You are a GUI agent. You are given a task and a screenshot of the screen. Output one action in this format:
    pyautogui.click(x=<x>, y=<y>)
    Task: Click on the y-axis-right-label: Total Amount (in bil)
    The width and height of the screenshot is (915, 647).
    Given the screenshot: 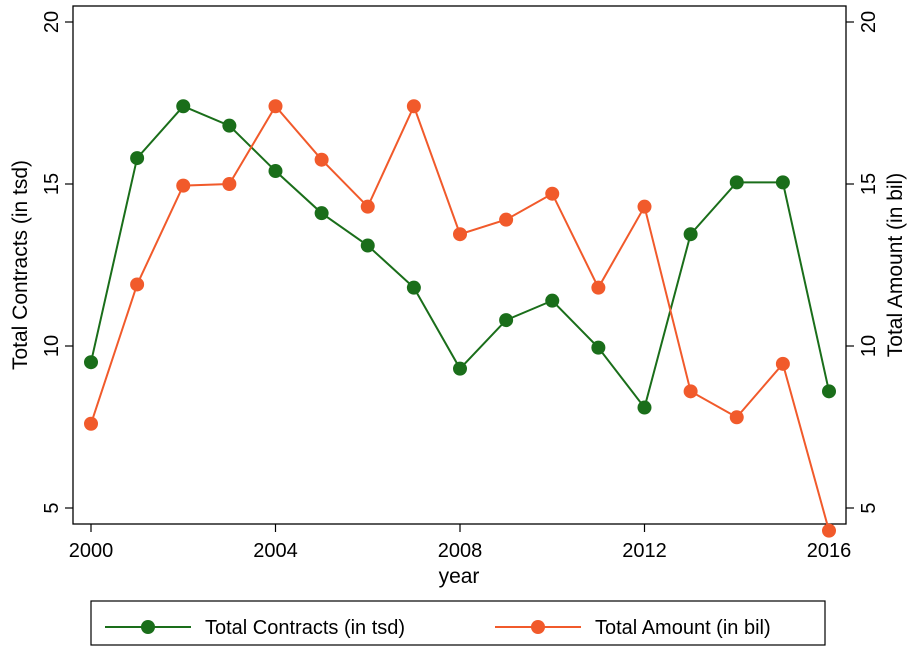 What is the action you would take?
    pyautogui.click(x=895, y=265)
    